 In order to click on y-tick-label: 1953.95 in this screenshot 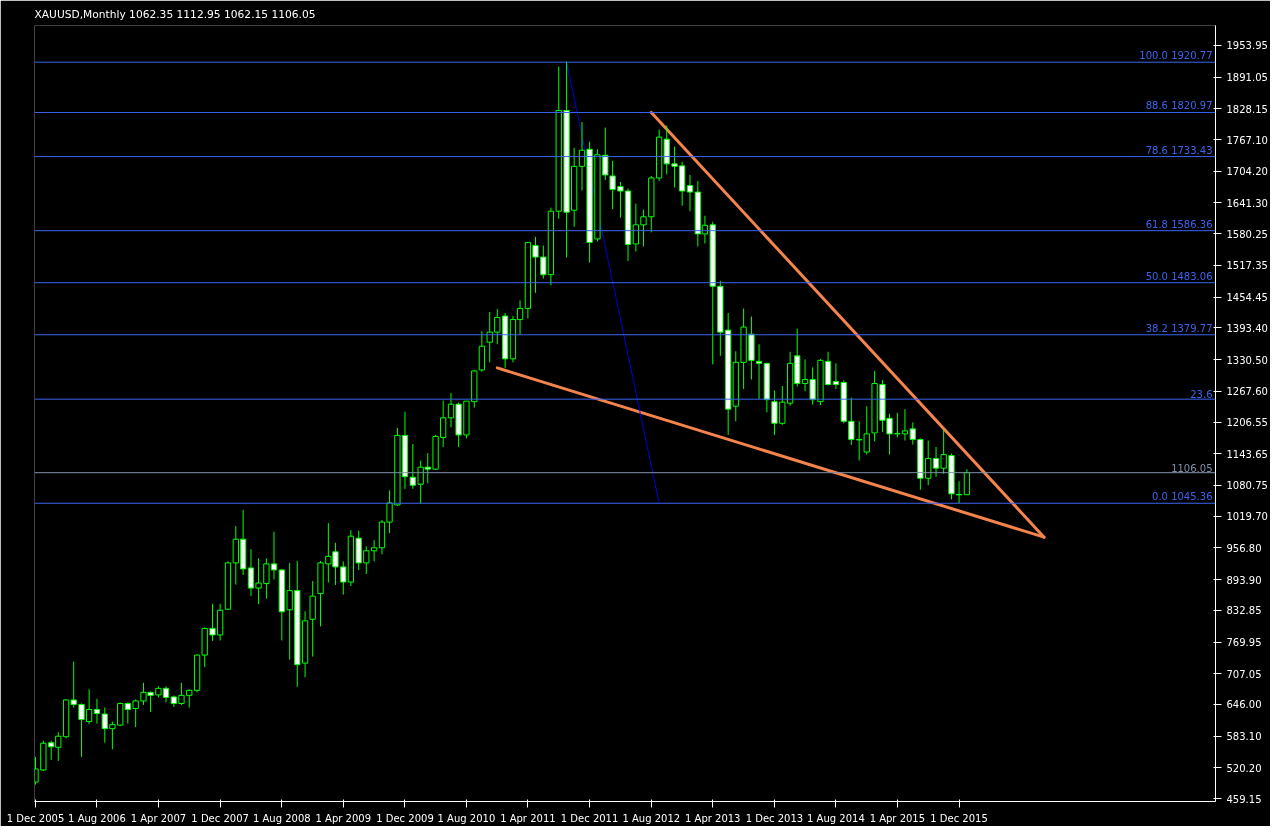, I will do `click(1247, 46)`.